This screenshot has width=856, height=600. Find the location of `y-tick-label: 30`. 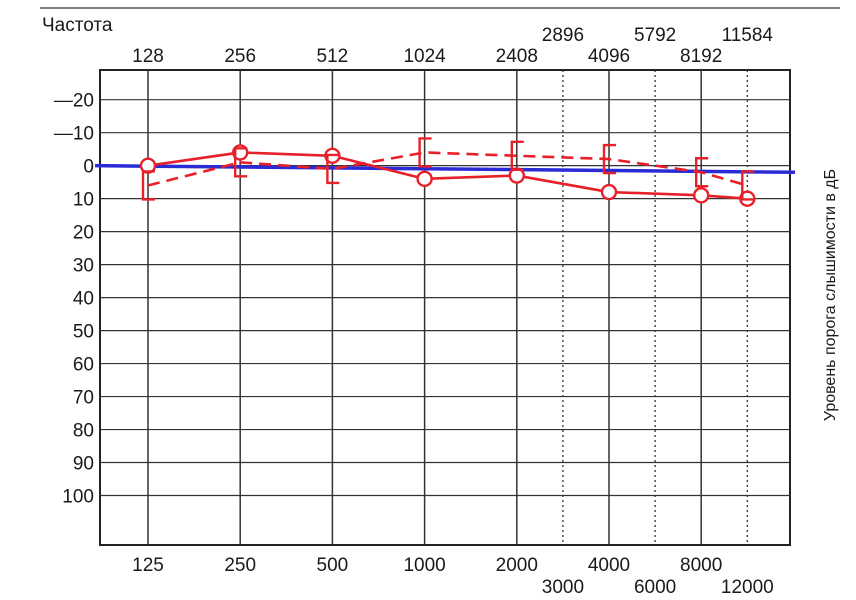

y-tick-label: 30 is located at coordinates (83, 266).